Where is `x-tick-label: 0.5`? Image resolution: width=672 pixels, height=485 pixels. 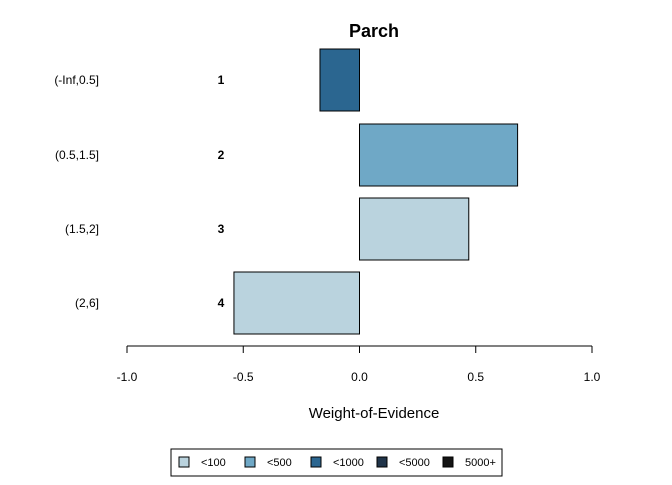 x-tick-label: 0.5 is located at coordinates (475, 377).